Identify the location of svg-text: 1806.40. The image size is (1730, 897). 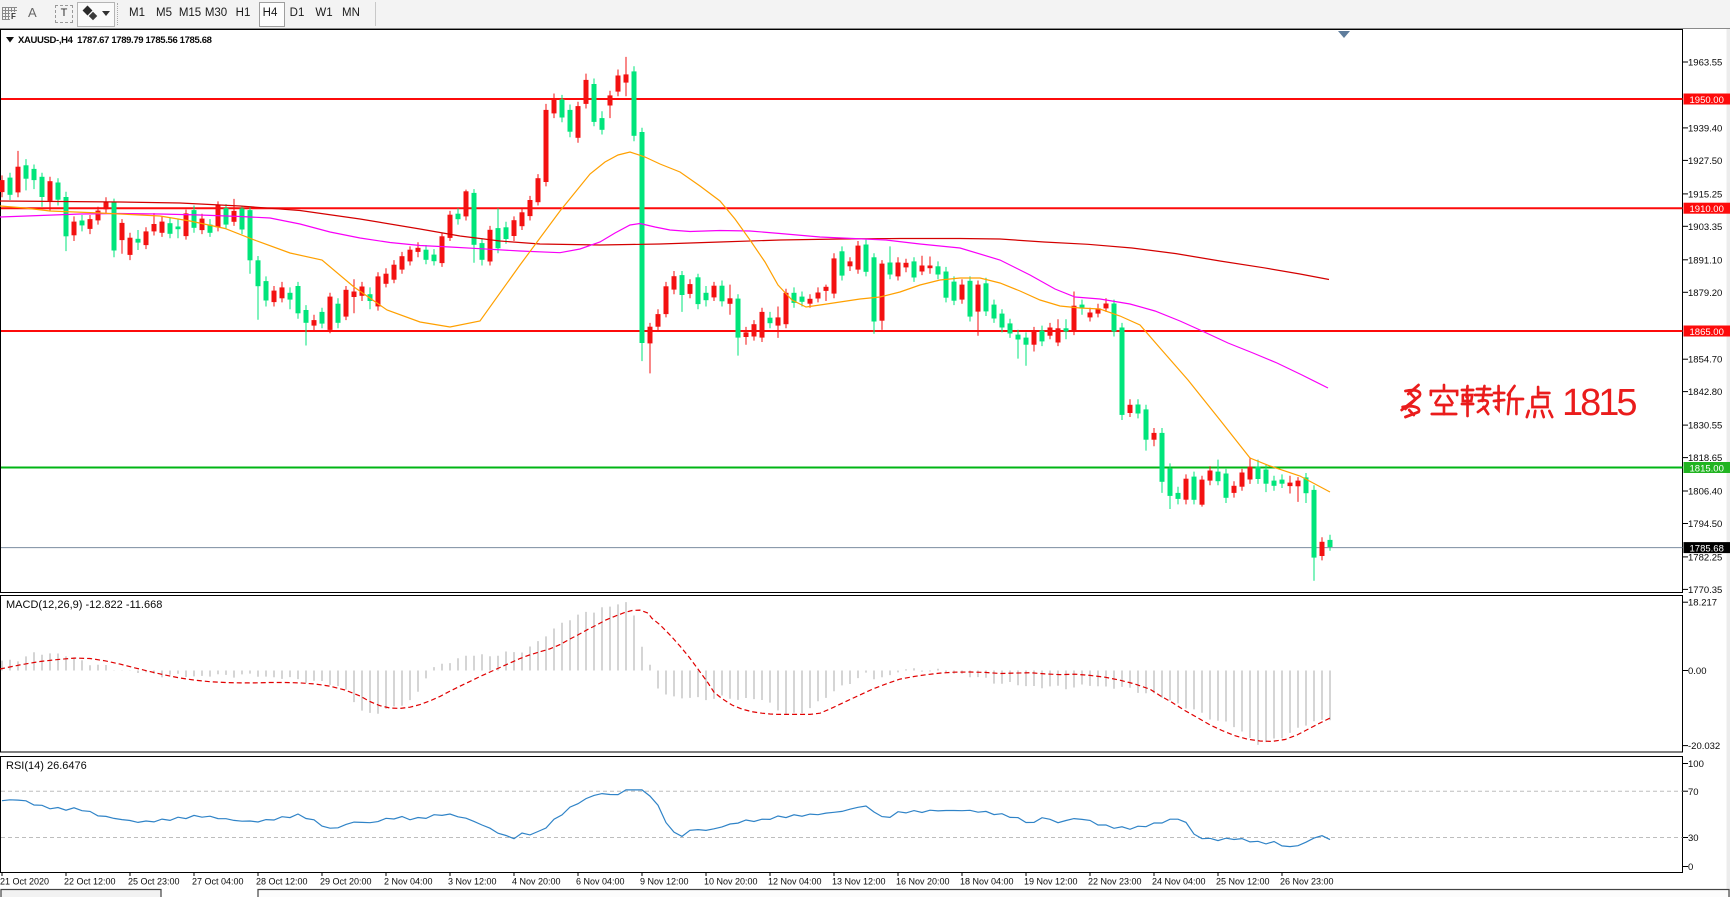
(1705, 492).